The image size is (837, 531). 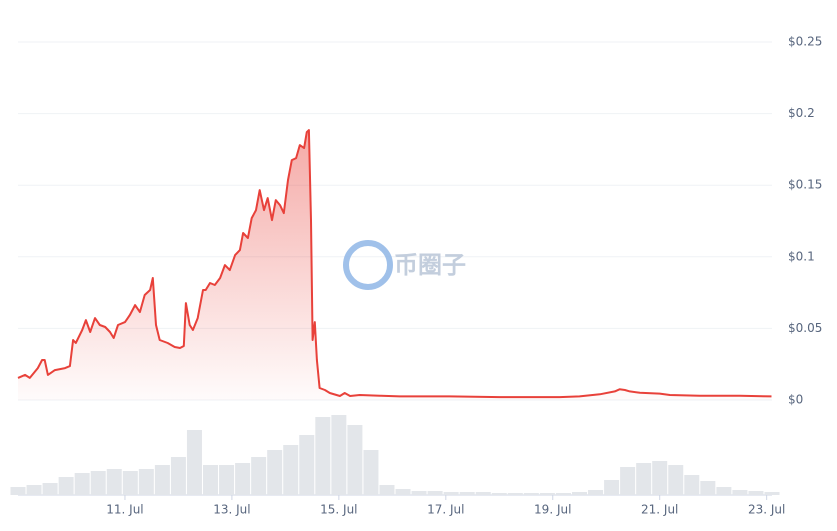 I want to click on x-tick-label: 13. Jul, so click(x=231, y=510).